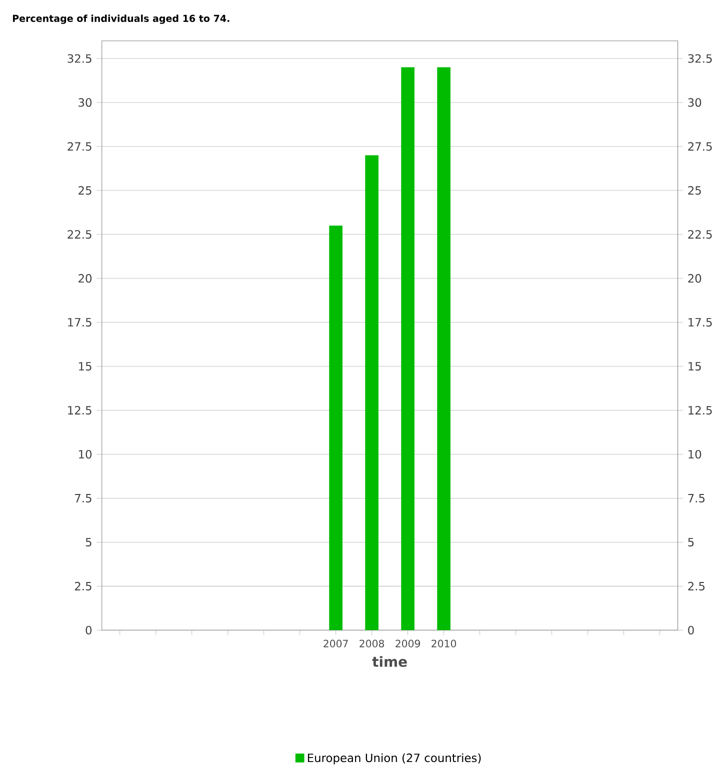 The image size is (720, 769). Describe the element at coordinates (80, 322) in the screenshot. I see `y2-tick-label: 17.5` at that location.